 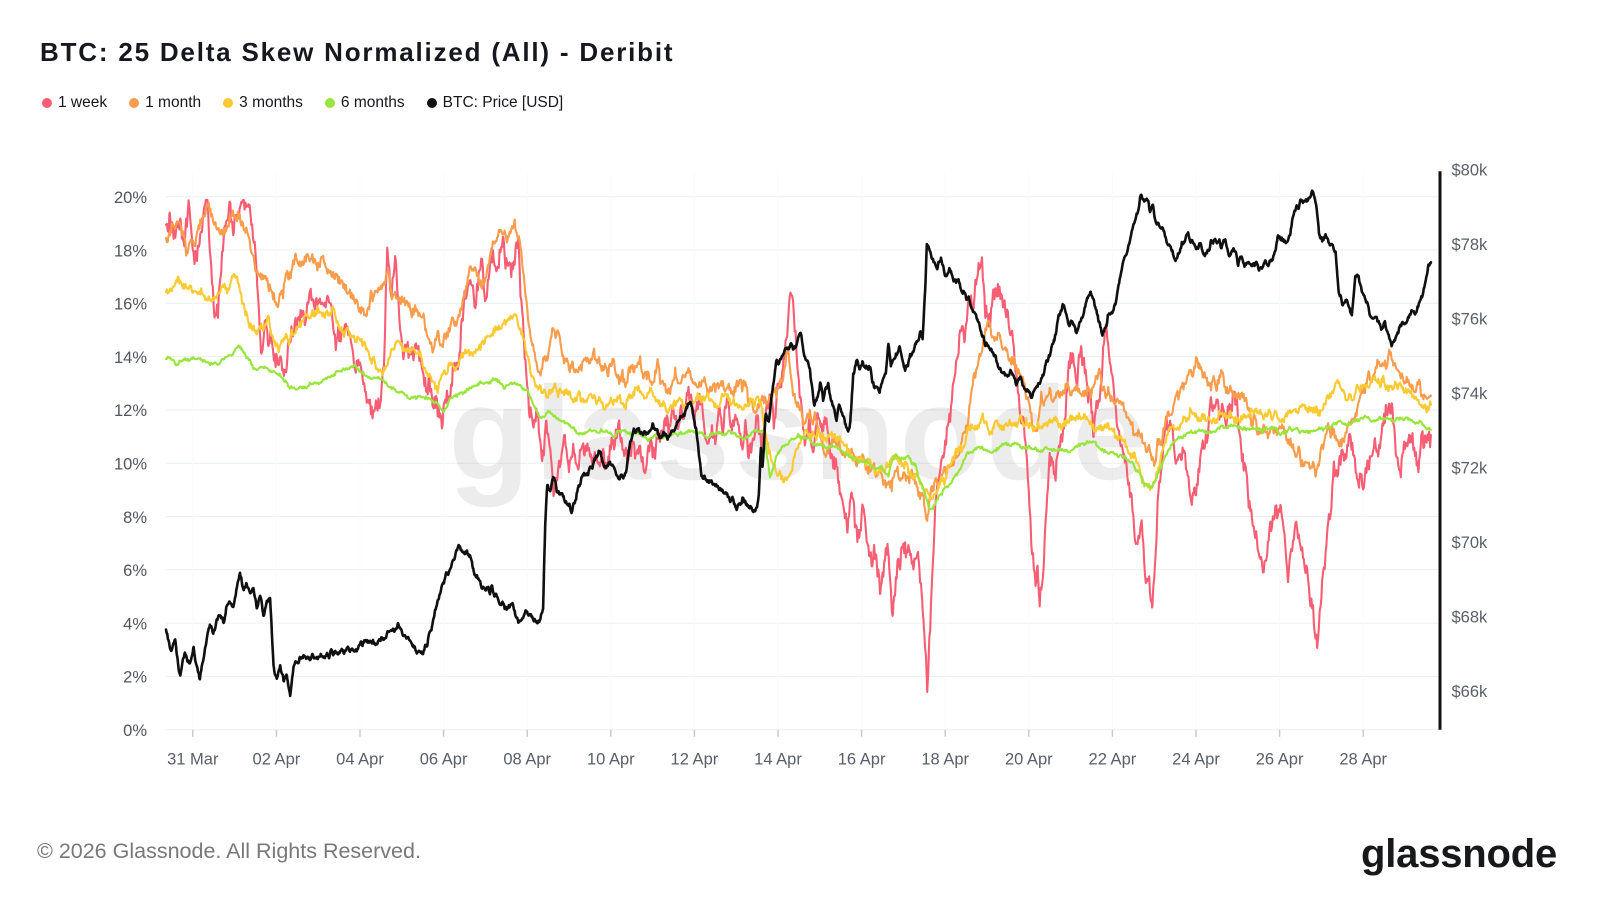 What do you see at coordinates (277, 760) in the screenshot?
I see `svg-text: 02 Apr` at bounding box center [277, 760].